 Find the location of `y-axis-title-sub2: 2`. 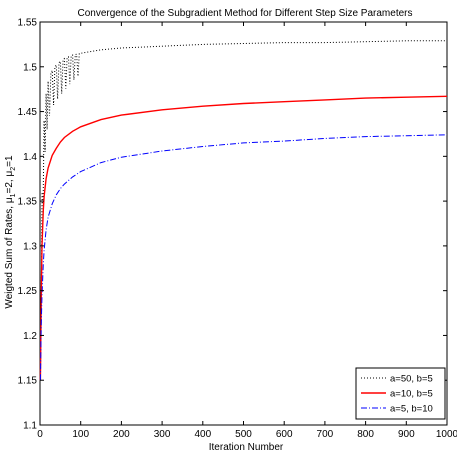

y-axis-title-sub2: 2 is located at coordinates (13, 169).